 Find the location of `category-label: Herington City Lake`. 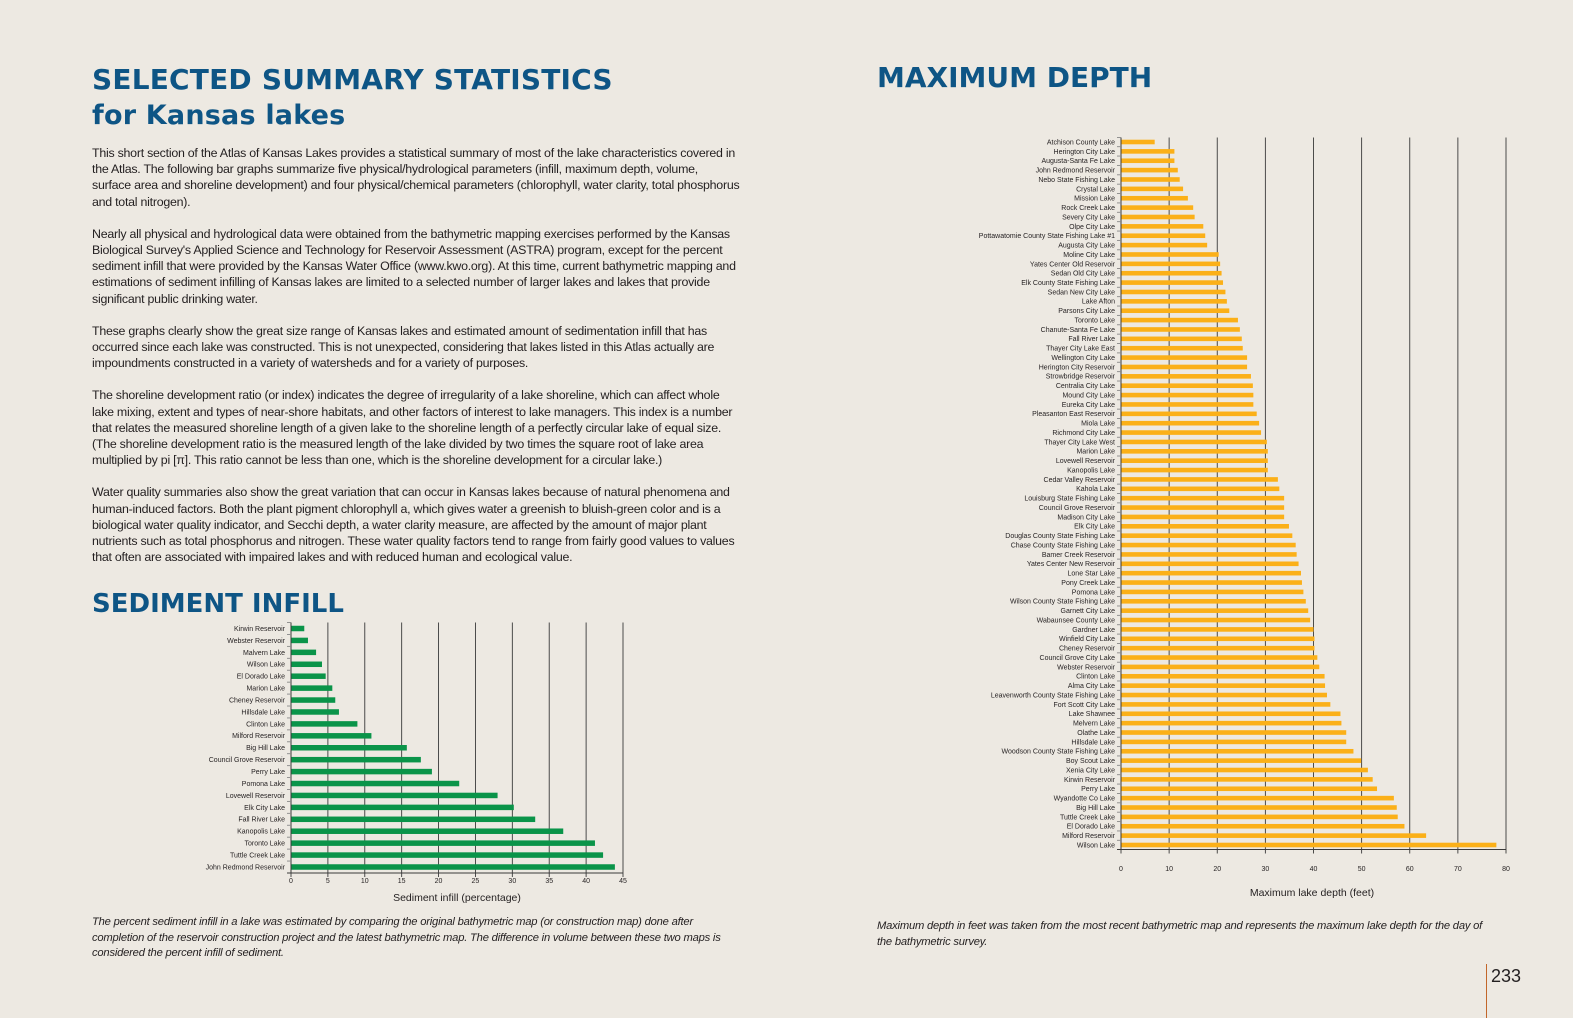

category-label: Herington City Lake is located at coordinates (1085, 152).